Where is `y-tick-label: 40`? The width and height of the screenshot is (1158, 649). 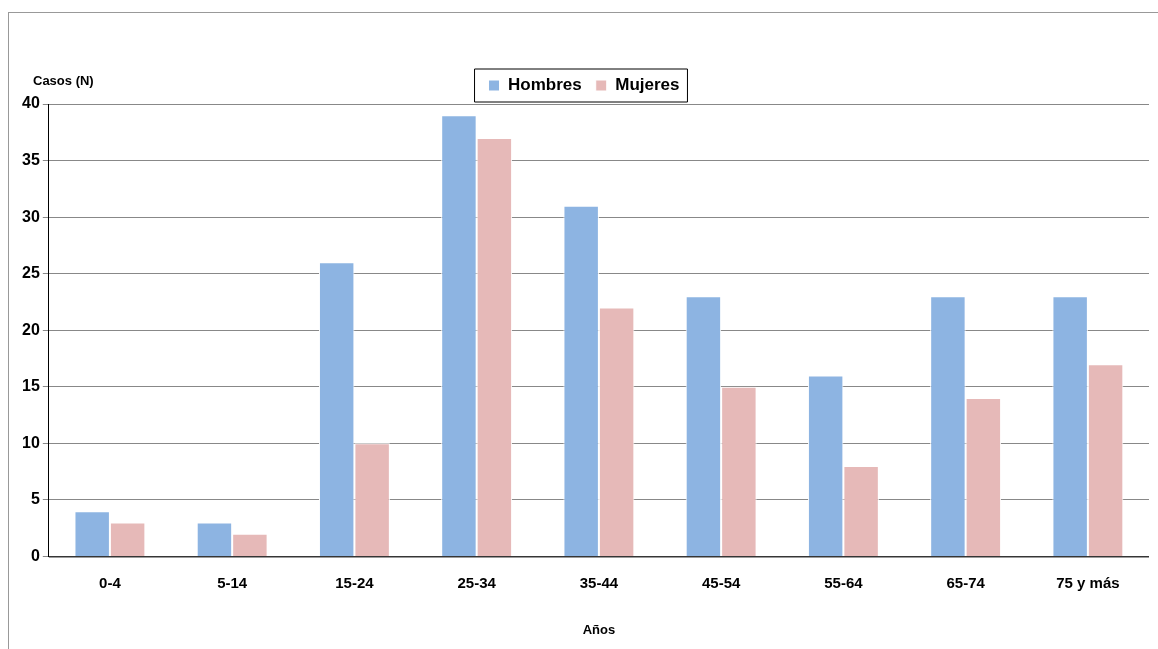
y-tick-label: 40 is located at coordinates (31, 103).